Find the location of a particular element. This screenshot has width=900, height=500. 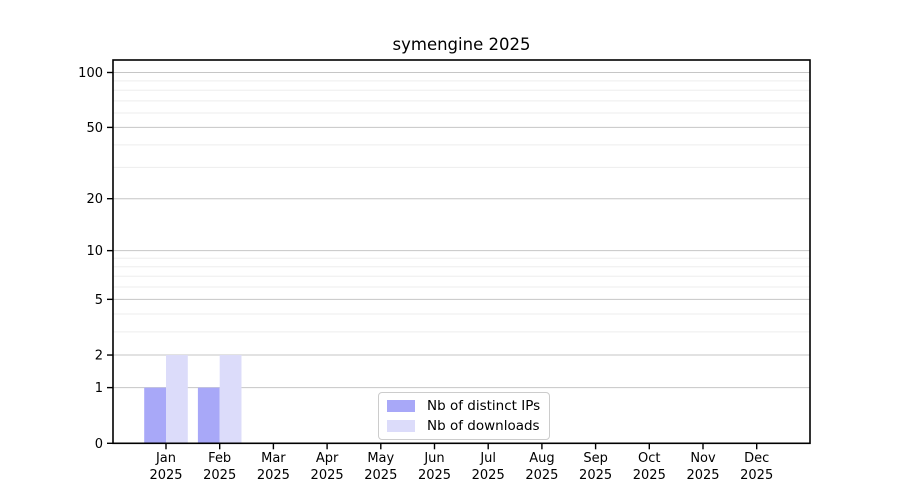

y-tick-label: 5 is located at coordinates (99, 300).